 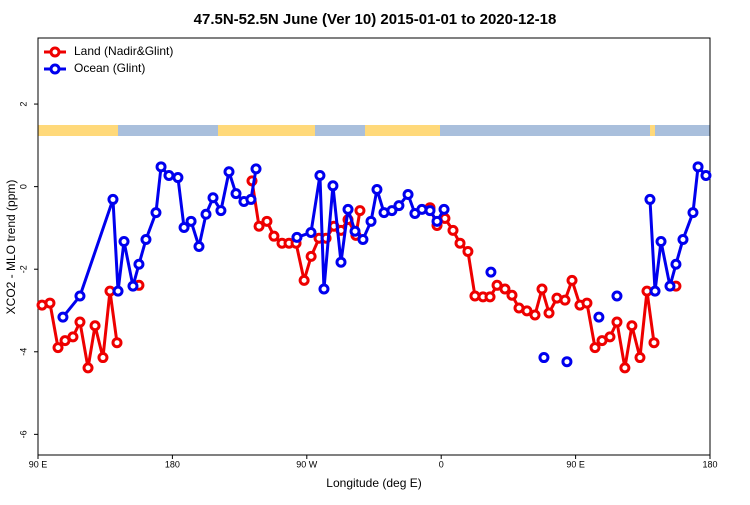 I want to click on y-tick-label: 0, so click(x=23, y=186).